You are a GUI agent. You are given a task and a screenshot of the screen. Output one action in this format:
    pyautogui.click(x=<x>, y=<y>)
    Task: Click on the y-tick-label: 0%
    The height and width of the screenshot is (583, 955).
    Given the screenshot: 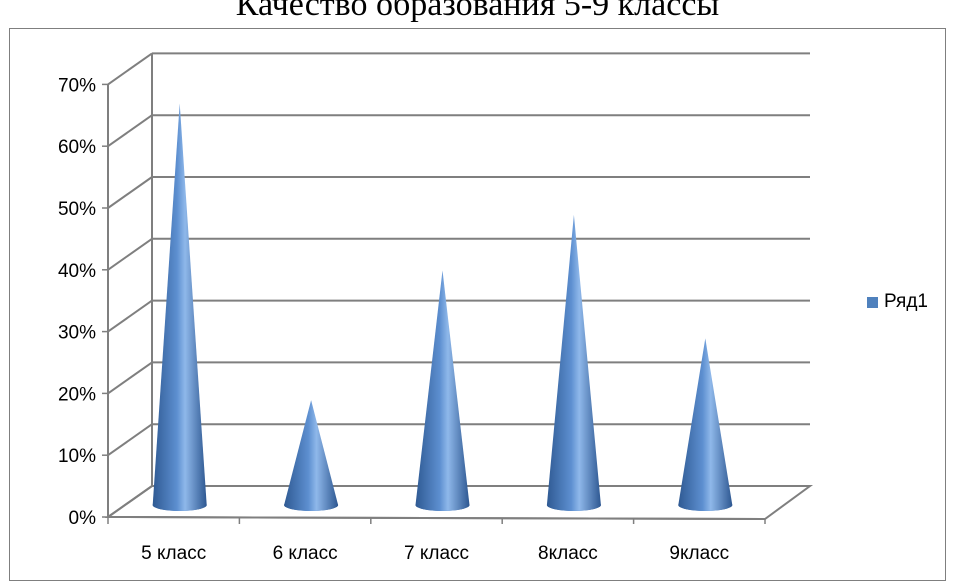 What is the action you would take?
    pyautogui.click(x=83, y=518)
    